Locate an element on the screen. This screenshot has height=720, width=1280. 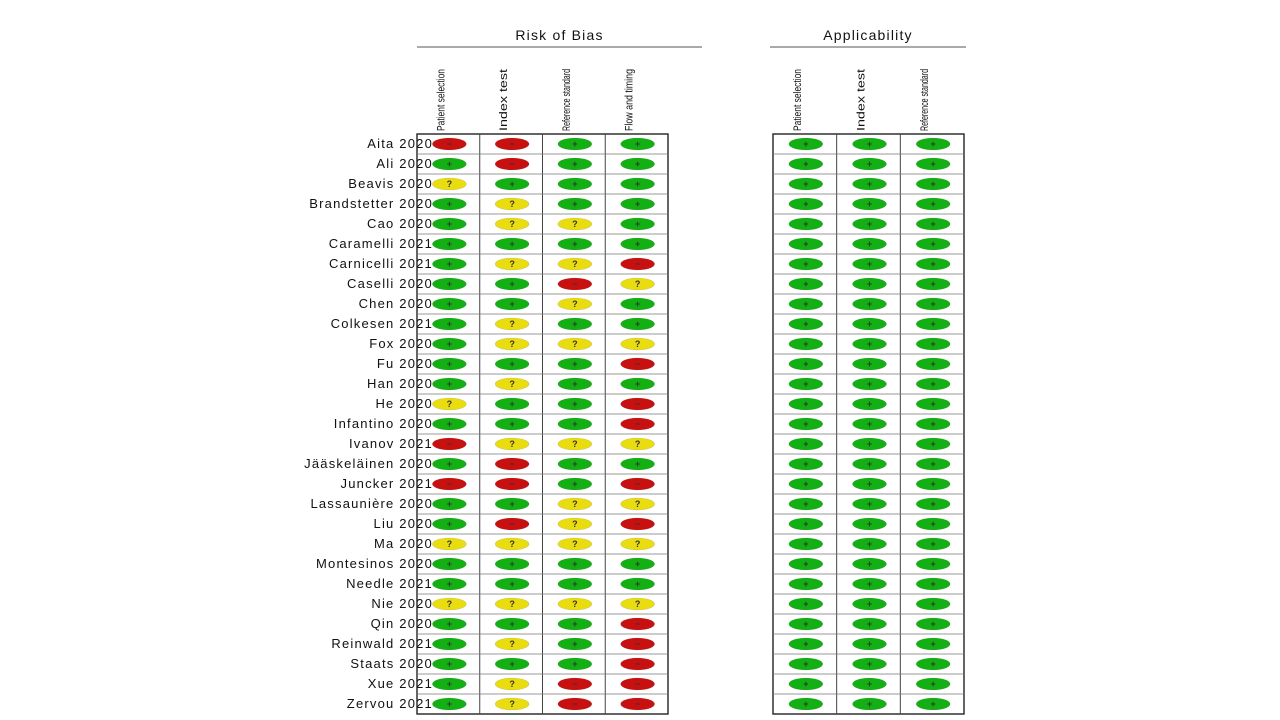
judgement-low-risk-of-bias-reference-standard-ali-2020: + is located at coordinates (575, 164).